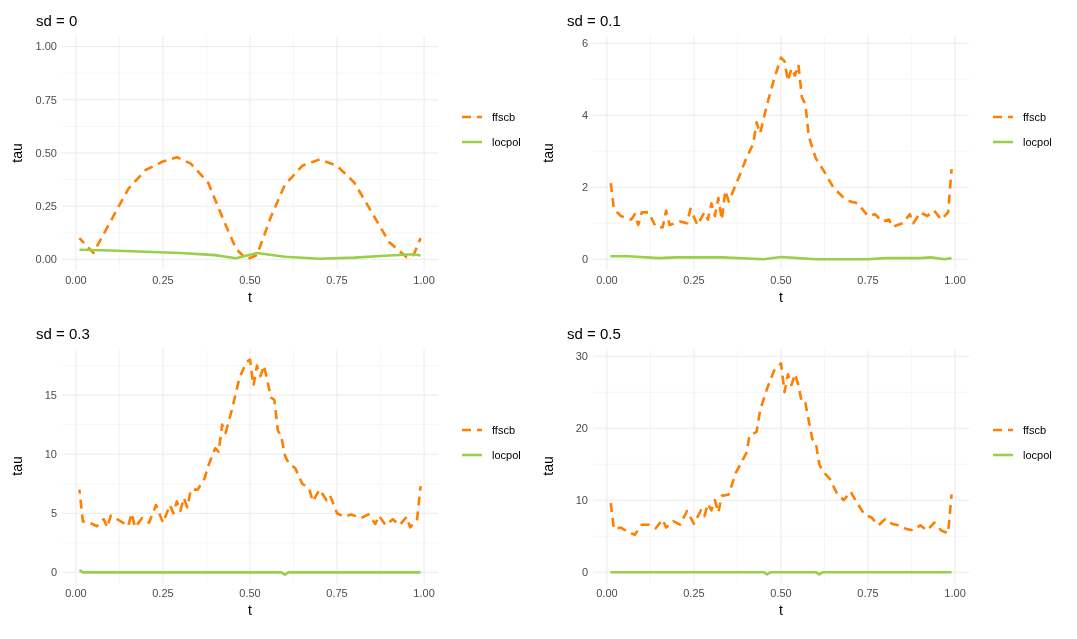 The image size is (1077, 639). What do you see at coordinates (46, 99) in the screenshot?
I see `y-tick-label: 0.75` at bounding box center [46, 99].